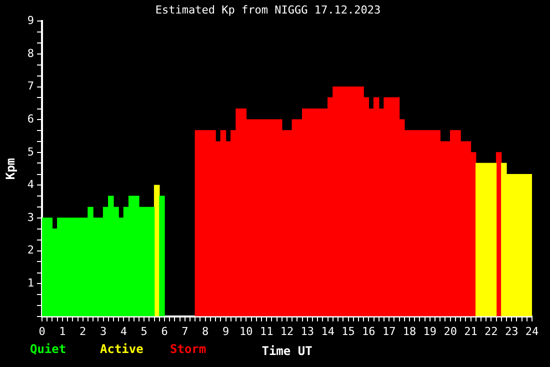 The width and height of the screenshot is (550, 367). I want to click on x-tick-label: 2, so click(83, 331).